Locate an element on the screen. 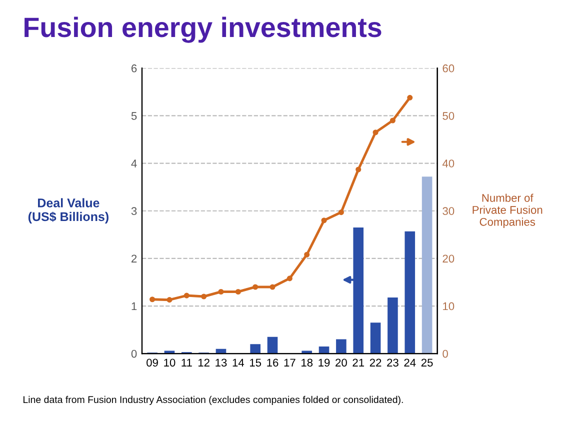 Image resolution: width=568 pixels, height=426 pixels. y2-tick-label: 30 is located at coordinates (448, 211).